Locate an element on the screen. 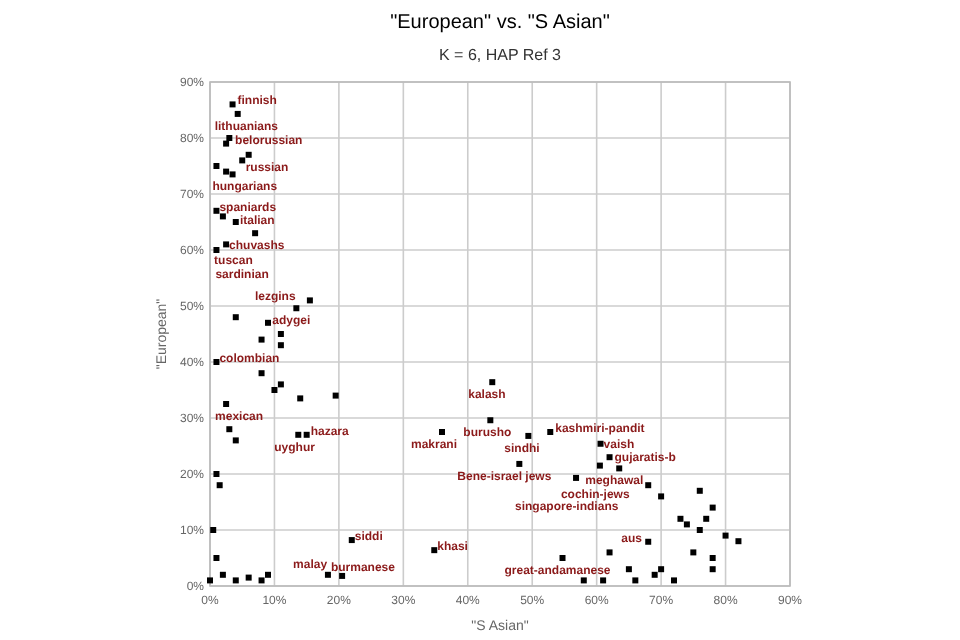 Image resolution: width=960 pixels, height=640 pixels. chart-title: "European" vs. "S Asian" is located at coordinates (500, 23).